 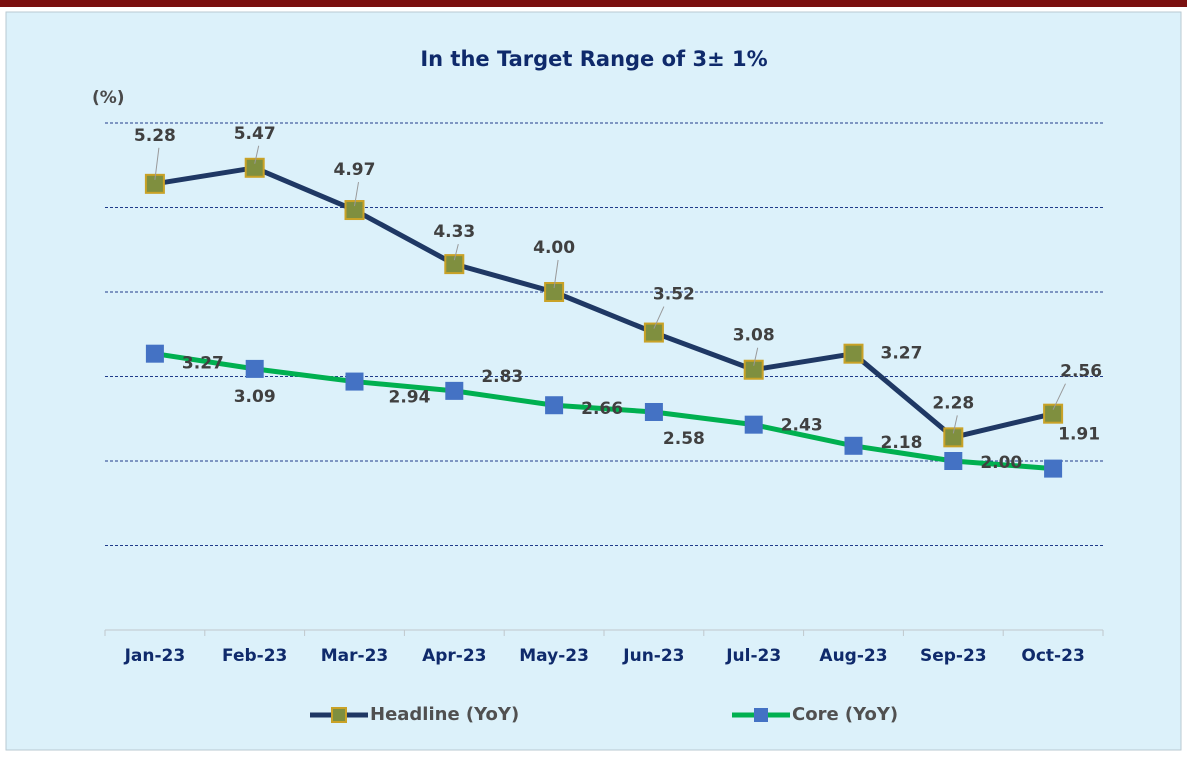 I want to click on data-label: 2.94, so click(x=410, y=398).